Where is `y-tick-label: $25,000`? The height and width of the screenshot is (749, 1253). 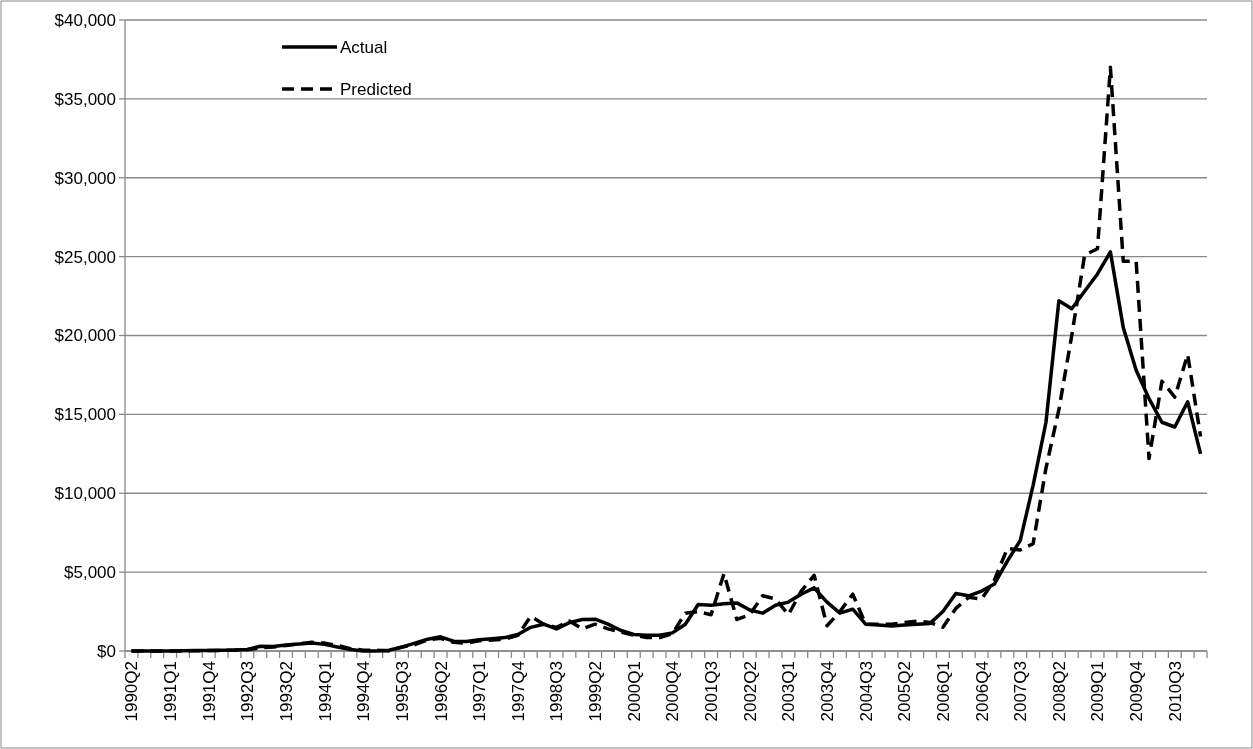 y-tick-label: $25,000 is located at coordinates (85, 257).